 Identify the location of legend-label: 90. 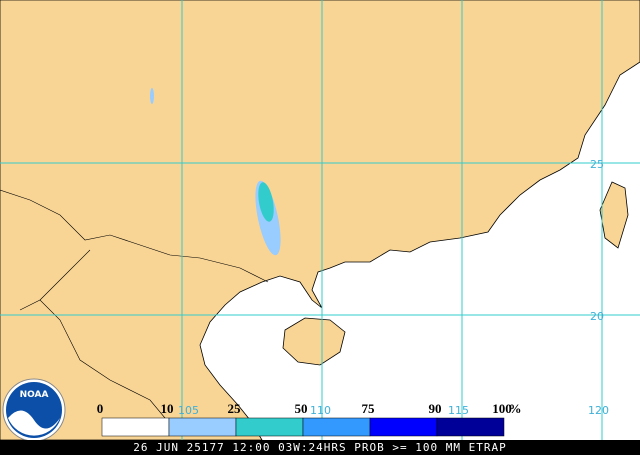
(435, 408).